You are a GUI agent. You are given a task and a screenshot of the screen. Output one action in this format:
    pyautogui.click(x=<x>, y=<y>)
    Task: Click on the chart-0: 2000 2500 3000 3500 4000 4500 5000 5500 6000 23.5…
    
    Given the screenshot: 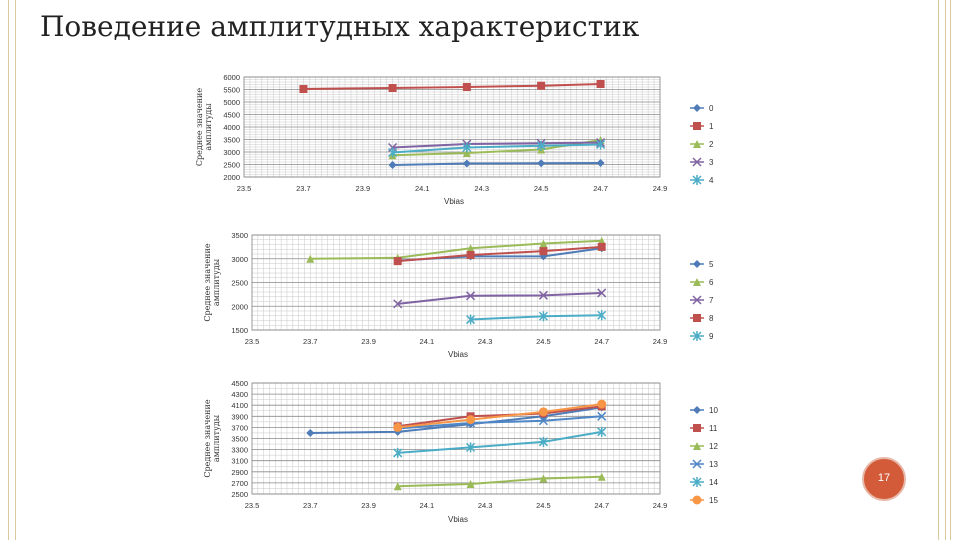 What is the action you would take?
    pyautogui.click(x=454, y=139)
    